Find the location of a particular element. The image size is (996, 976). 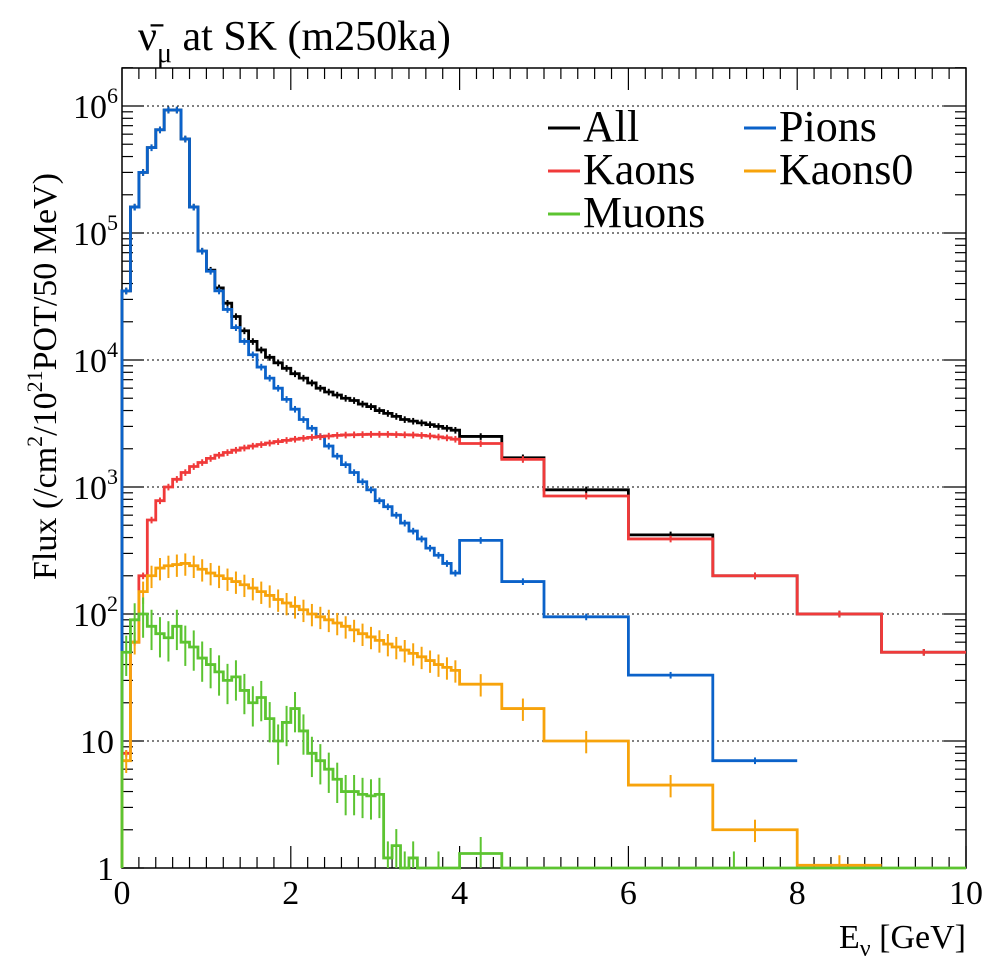

chart-title: ν̄μ at SK (m250ka) is located at coordinates (294, 41).